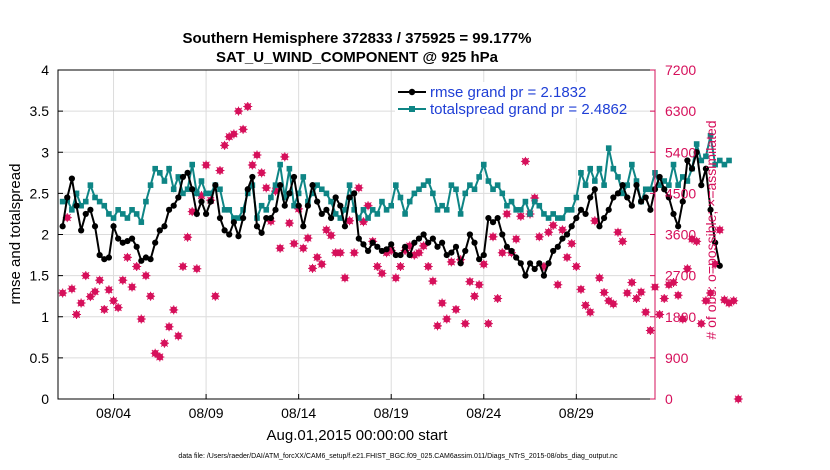 Image resolution: width=830 pixels, height=470 pixels. What do you see at coordinates (45, 152) in the screenshot?
I see `y-tick-label: 3` at bounding box center [45, 152].